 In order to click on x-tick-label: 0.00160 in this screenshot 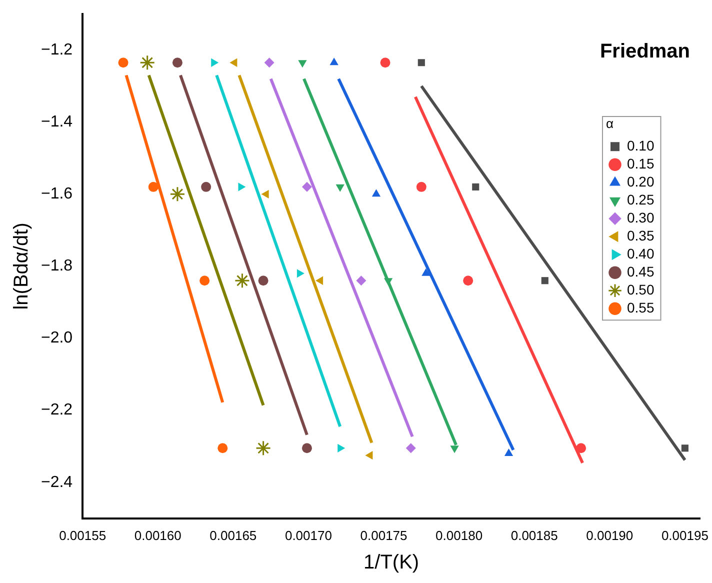, I will do `click(158, 535)`.